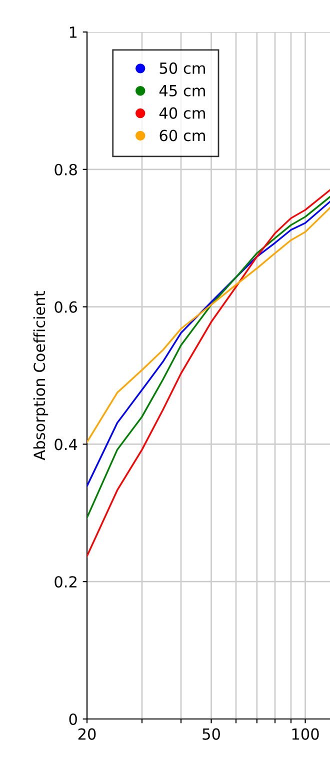 The height and width of the screenshot is (767, 330). I want to click on x-tick-label: 50, so click(211, 734).